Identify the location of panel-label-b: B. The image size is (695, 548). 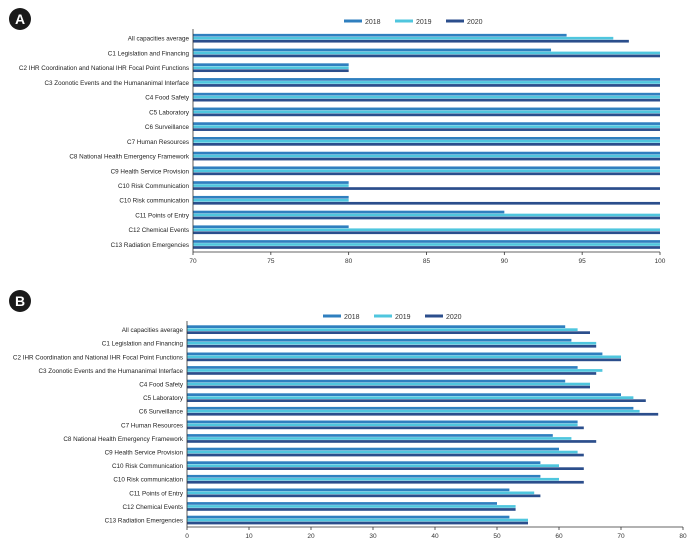
(20, 301).